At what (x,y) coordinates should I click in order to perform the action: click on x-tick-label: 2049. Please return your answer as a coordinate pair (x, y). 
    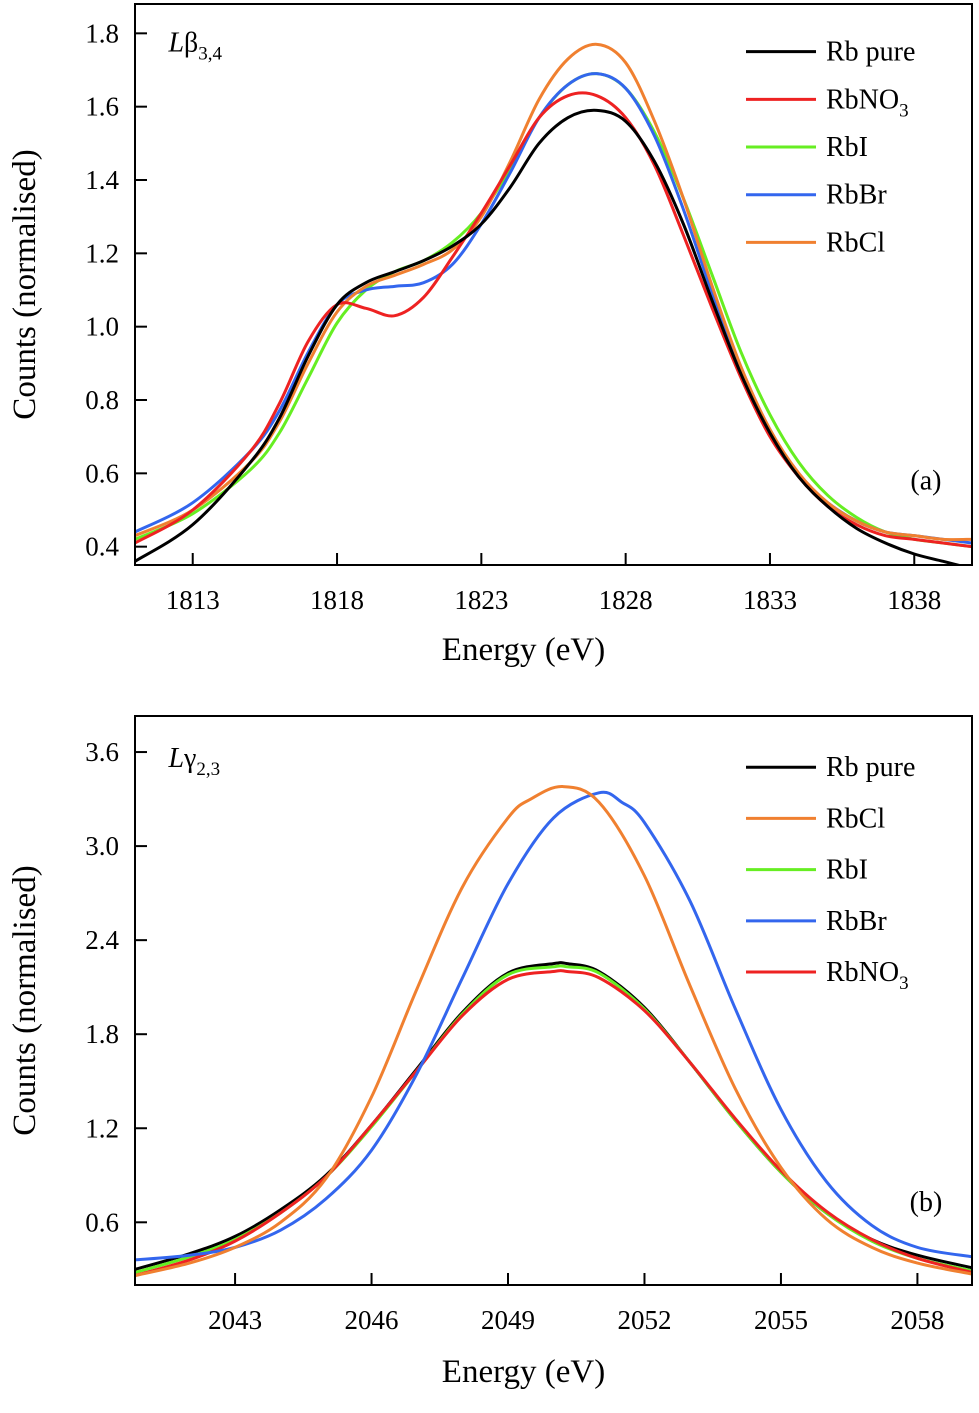
    Looking at the image, I should click on (508, 1320).